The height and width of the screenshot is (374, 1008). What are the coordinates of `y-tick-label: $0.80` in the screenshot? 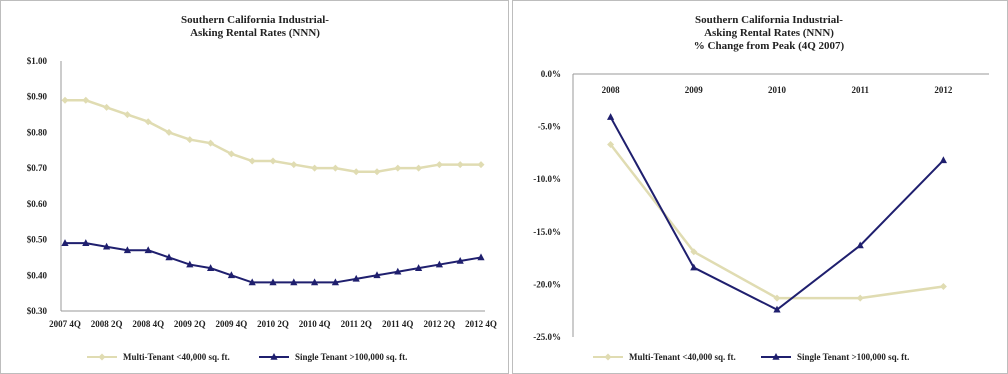 It's located at (37, 132).